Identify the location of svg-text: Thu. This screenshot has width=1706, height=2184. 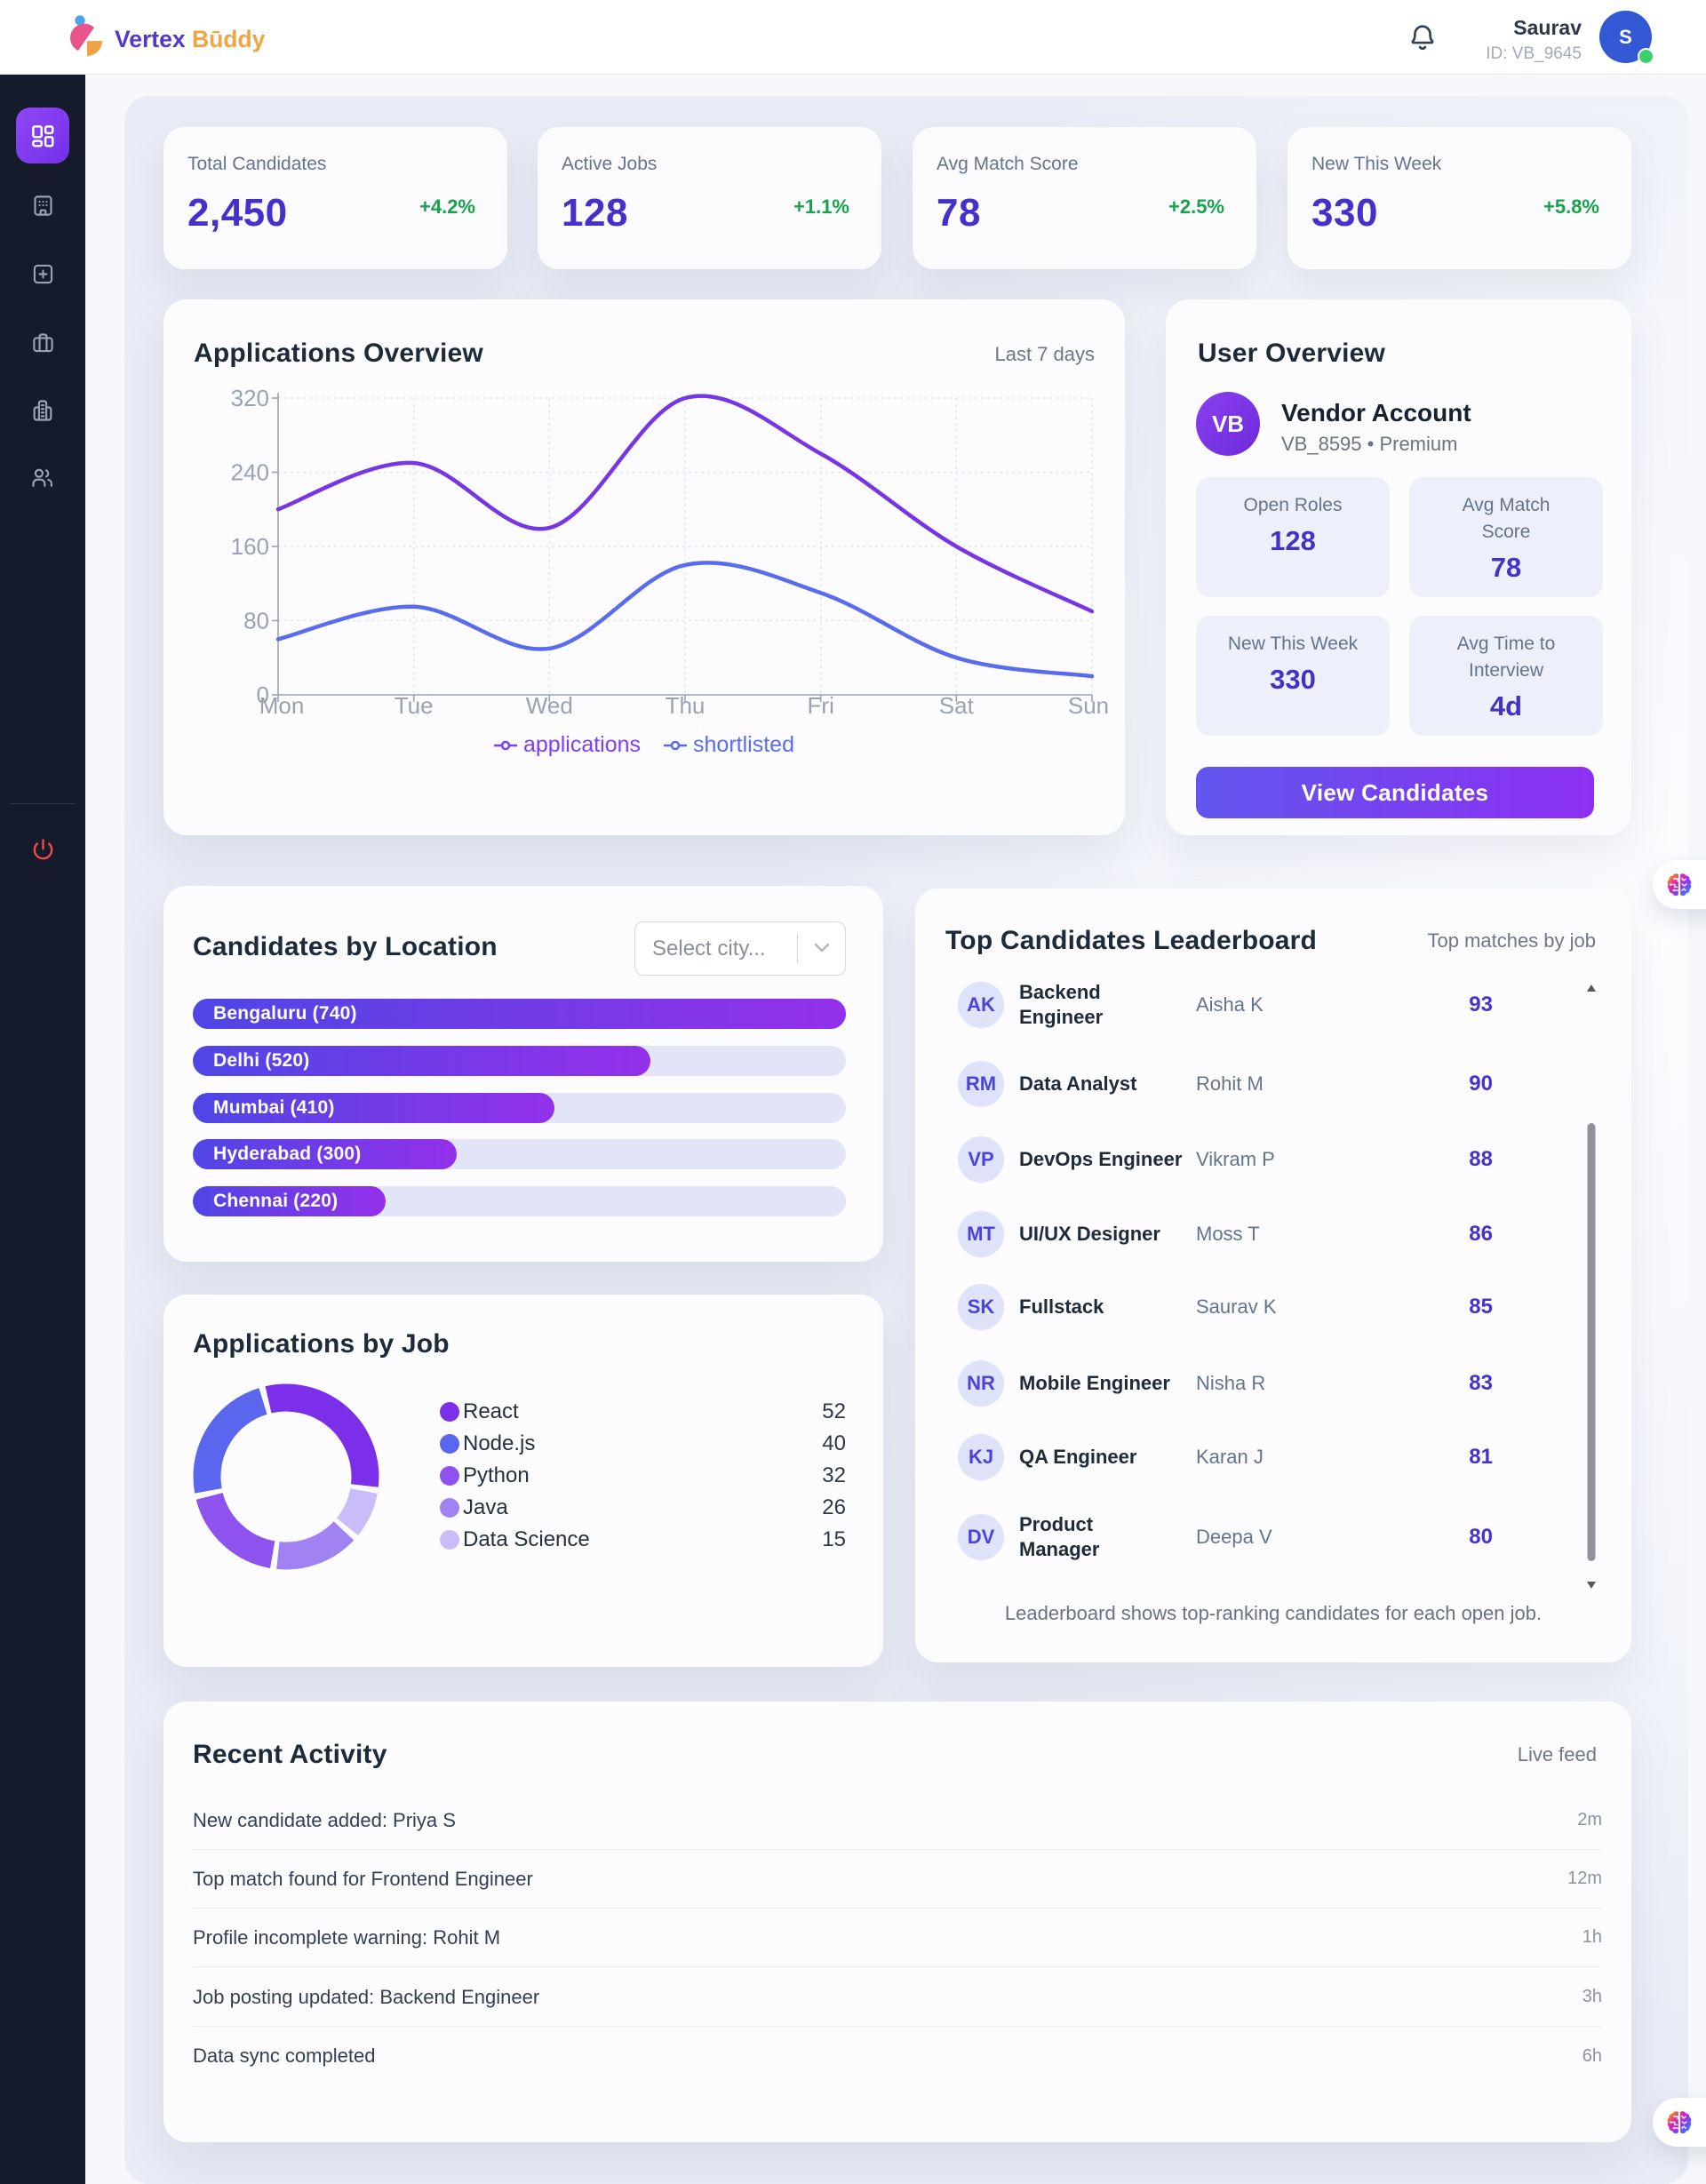
(686, 705).